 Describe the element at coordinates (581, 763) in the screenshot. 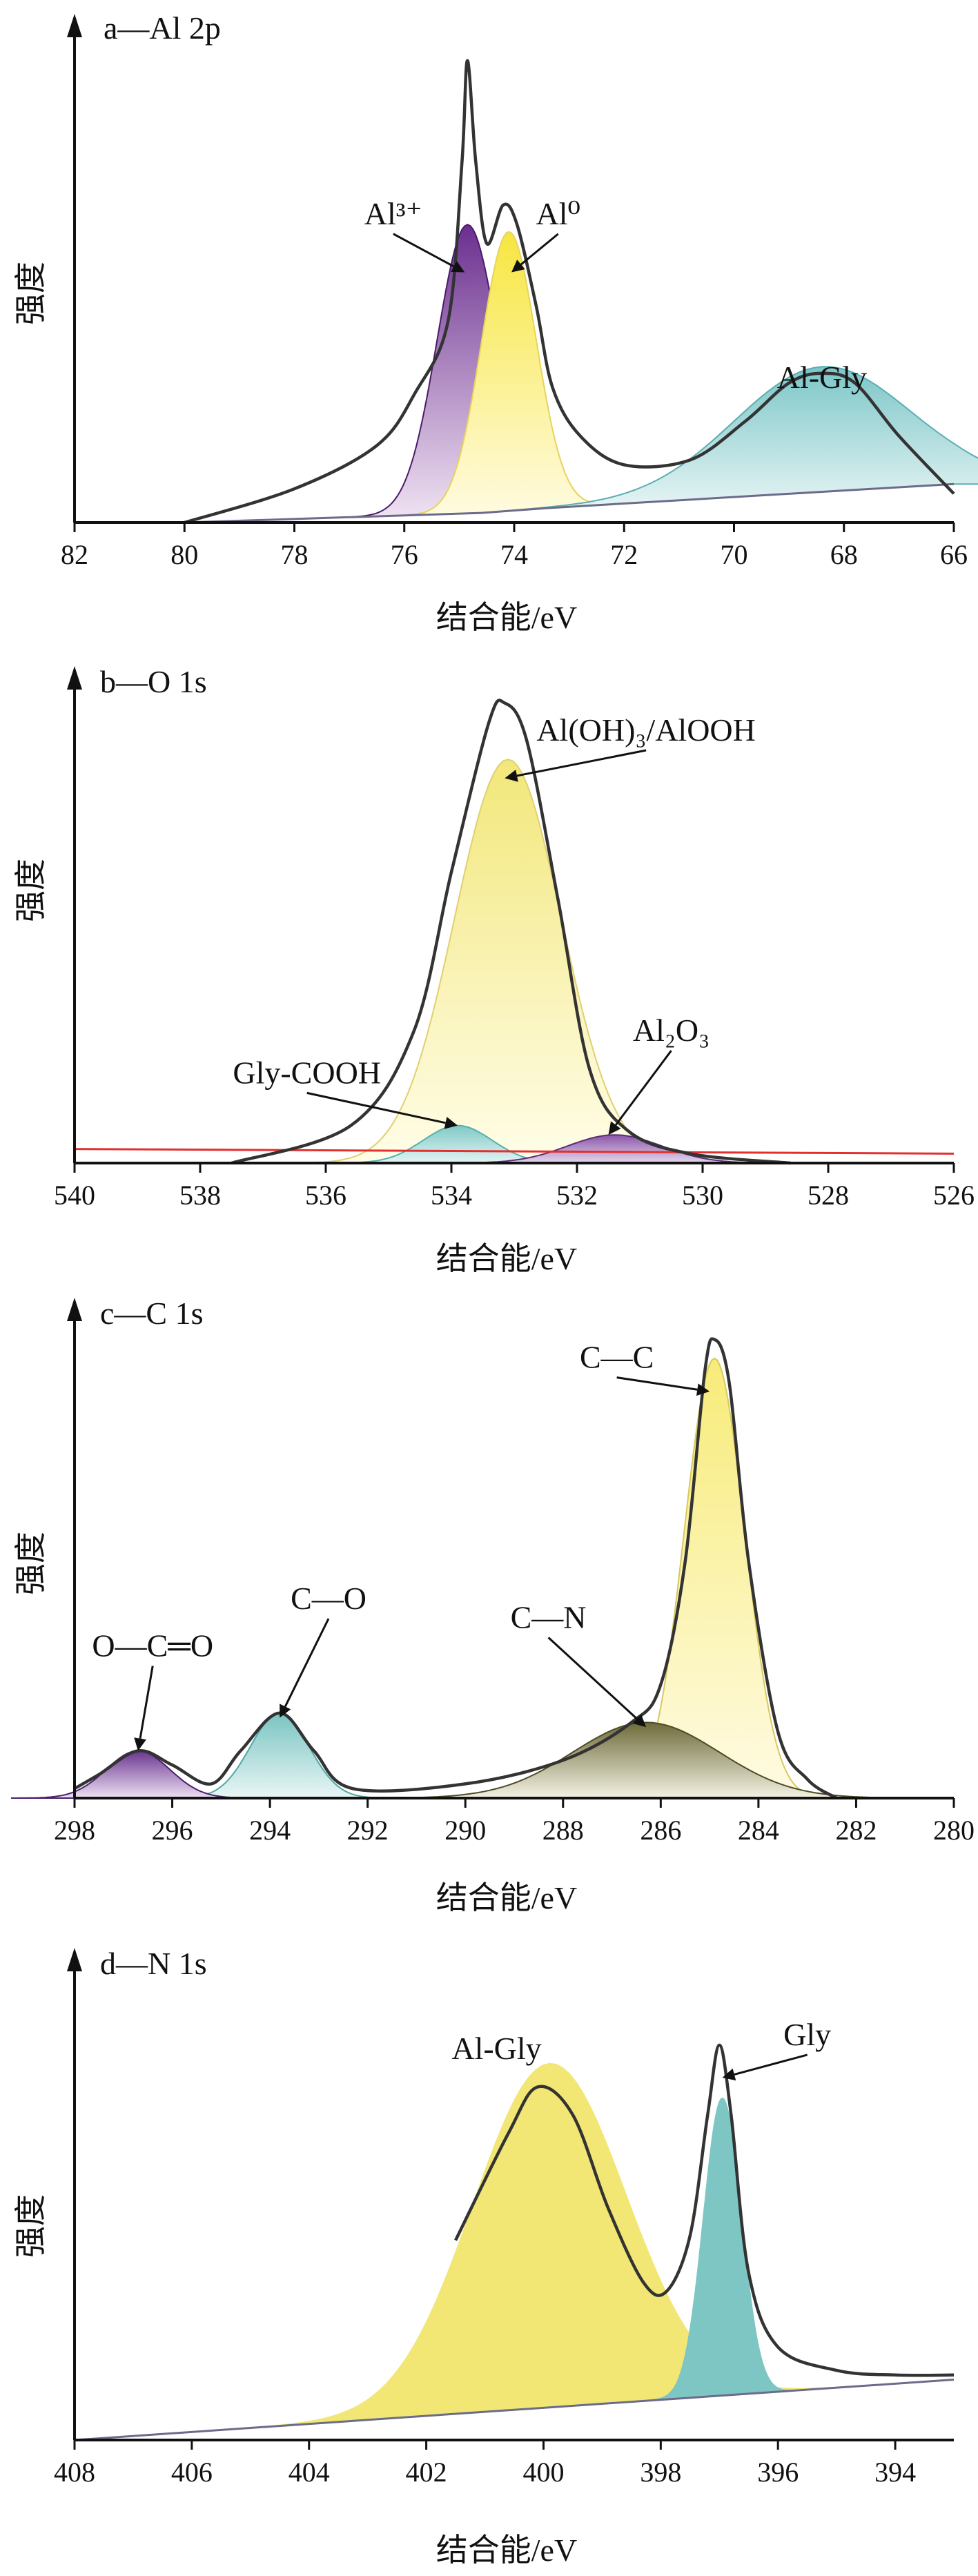

I see `panel-b-arrow-al-oh-alooh` at that location.